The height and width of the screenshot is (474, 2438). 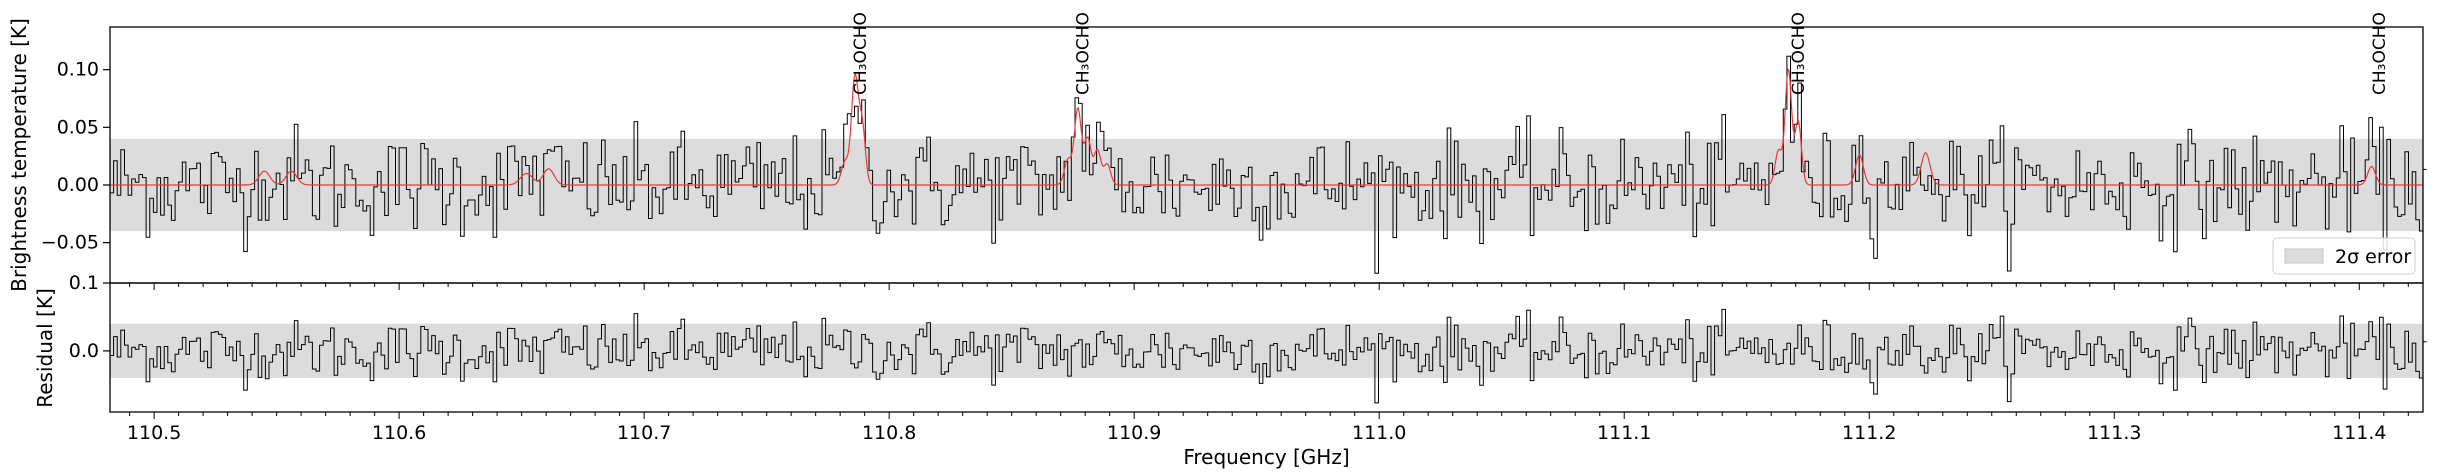 I want to click on x-tick-label: 111.1, so click(x=1624, y=433).